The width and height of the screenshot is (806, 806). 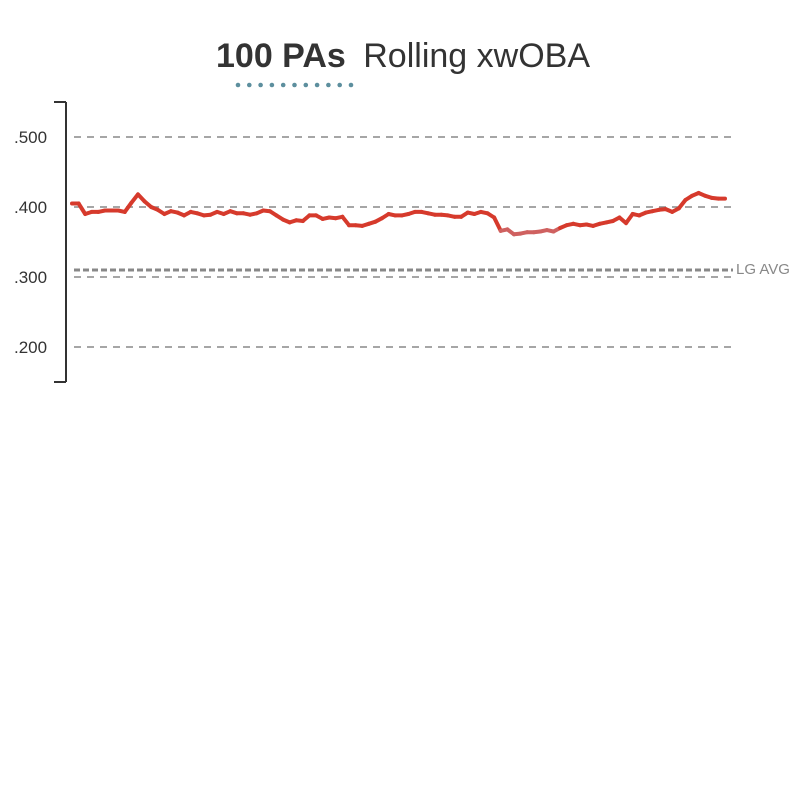 I want to click on series-lines, so click(x=398, y=214).